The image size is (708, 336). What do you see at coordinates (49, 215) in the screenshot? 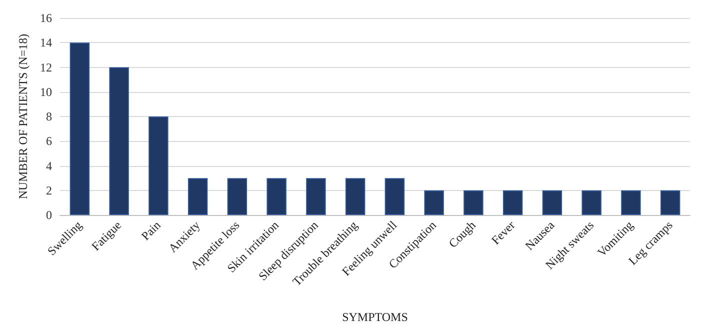
I see `y-tick-label: 0` at bounding box center [49, 215].